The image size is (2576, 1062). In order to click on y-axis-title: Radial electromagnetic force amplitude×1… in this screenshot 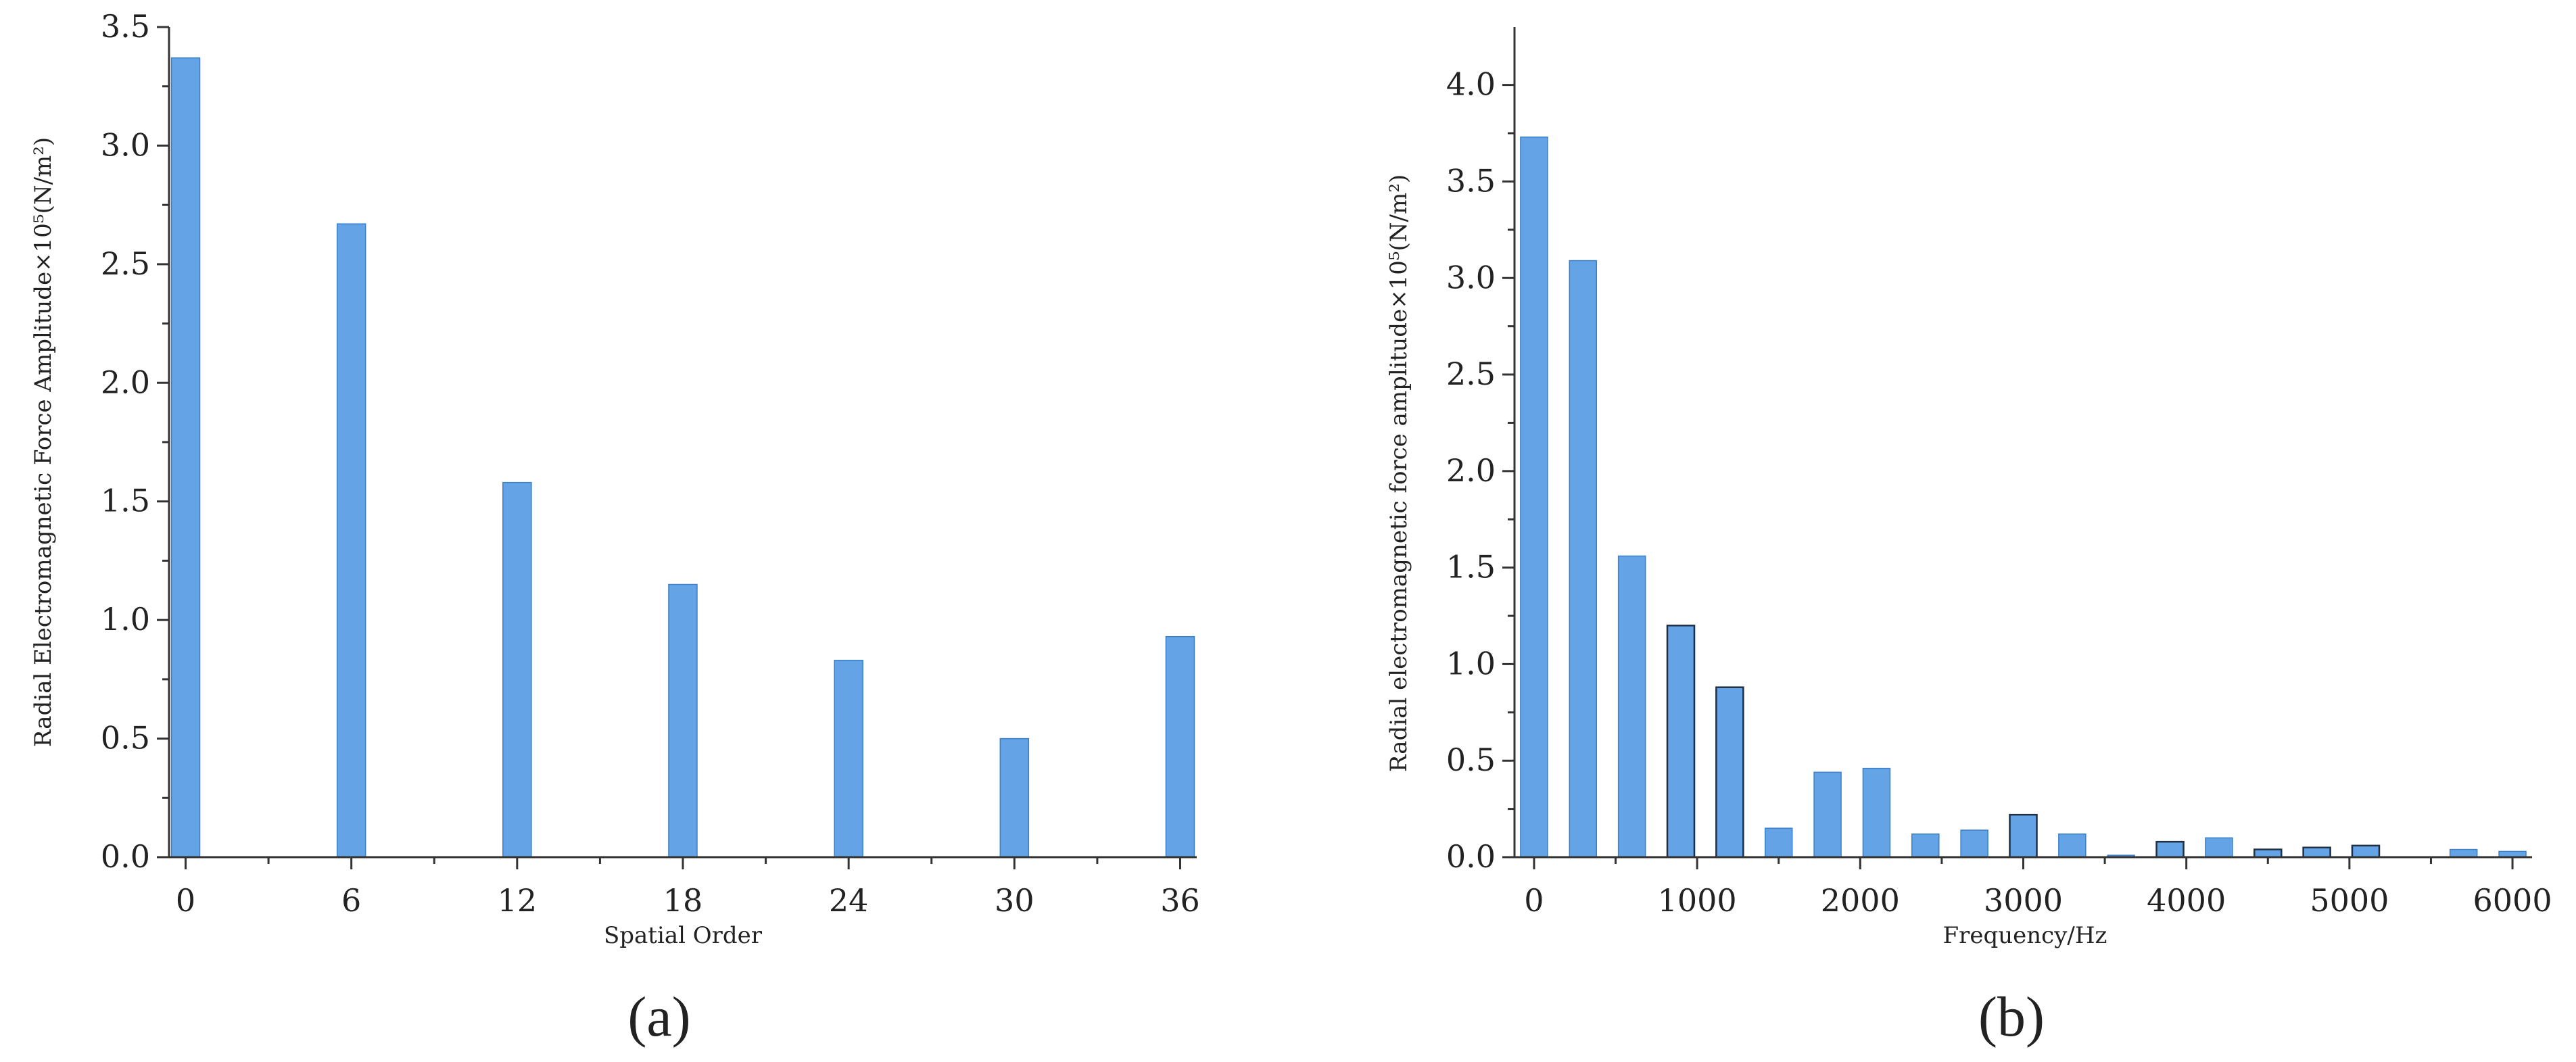, I will do `click(1398, 473)`.